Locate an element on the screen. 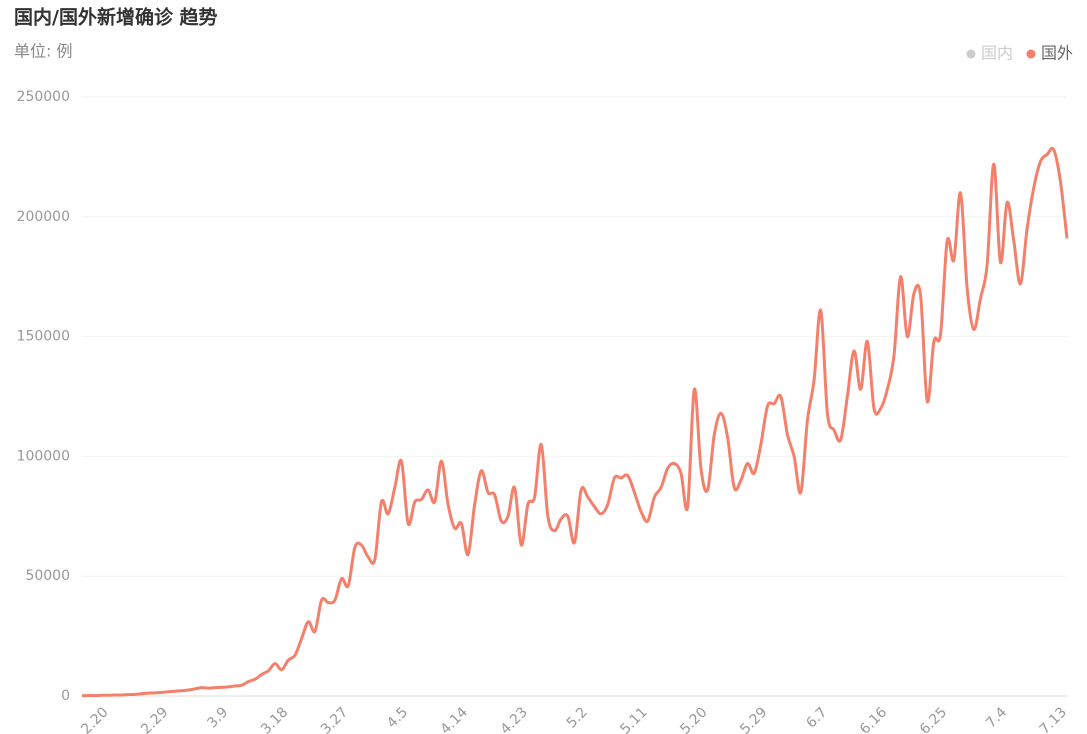 The width and height of the screenshot is (1087, 734). legend-label: 国内 is located at coordinates (997, 53).